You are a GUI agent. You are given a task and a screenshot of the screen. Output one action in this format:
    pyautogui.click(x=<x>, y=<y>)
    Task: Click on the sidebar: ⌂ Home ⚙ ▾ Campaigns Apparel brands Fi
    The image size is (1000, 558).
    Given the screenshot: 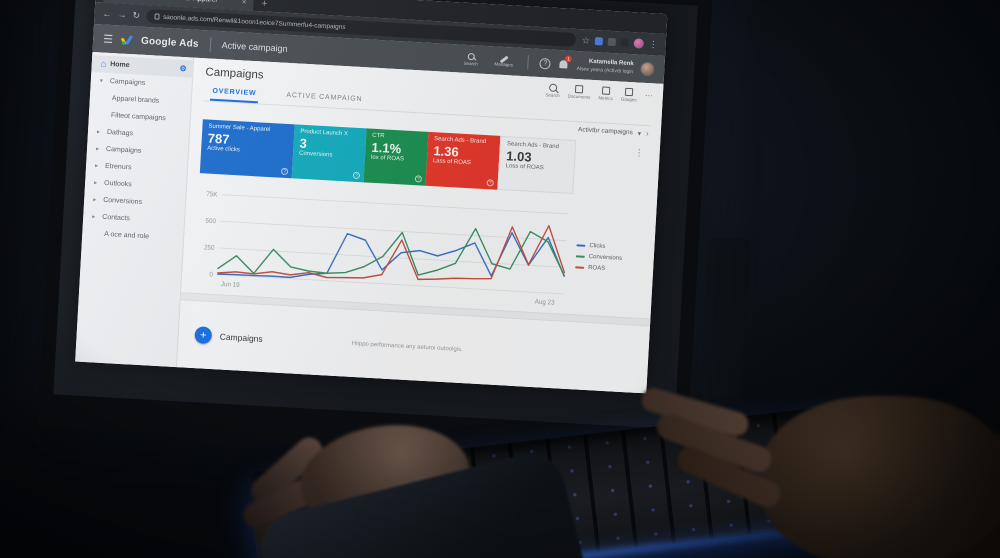 What is the action you would take?
    pyautogui.click(x=135, y=209)
    